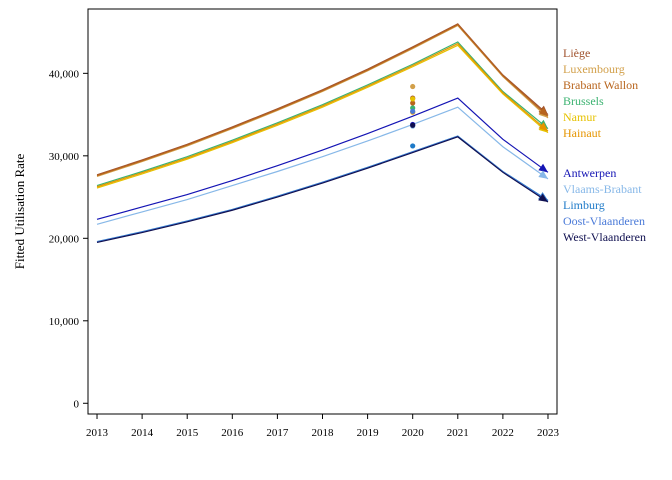 The image size is (672, 480). What do you see at coordinates (594, 69) in the screenshot?
I see `legend-entry: Luxembourg` at bounding box center [594, 69].